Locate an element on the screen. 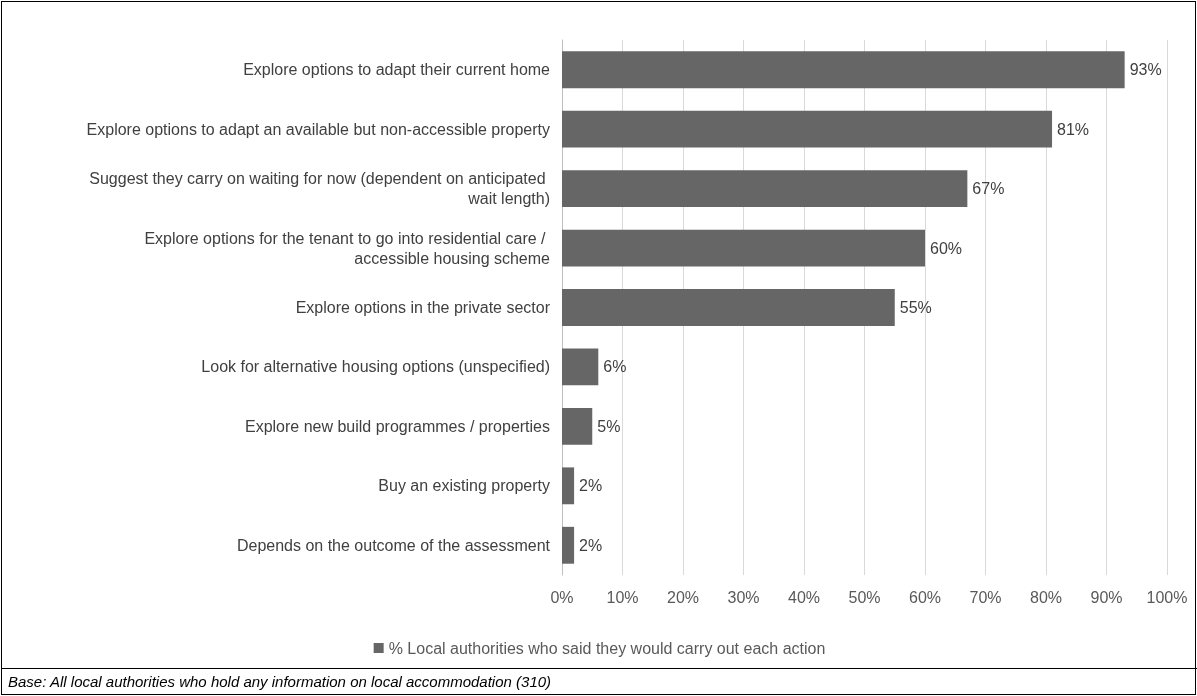 The height and width of the screenshot is (696, 1197). data-label: 5% is located at coordinates (609, 426).